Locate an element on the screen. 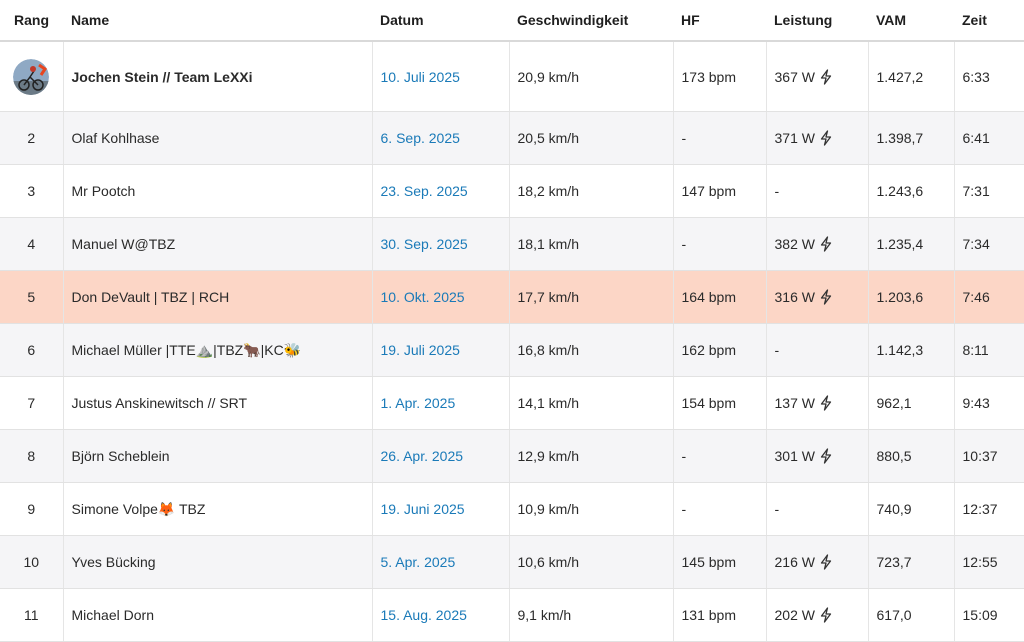 This screenshot has height=642, width=1024. hr-cell: 162 bpm is located at coordinates (719, 350).